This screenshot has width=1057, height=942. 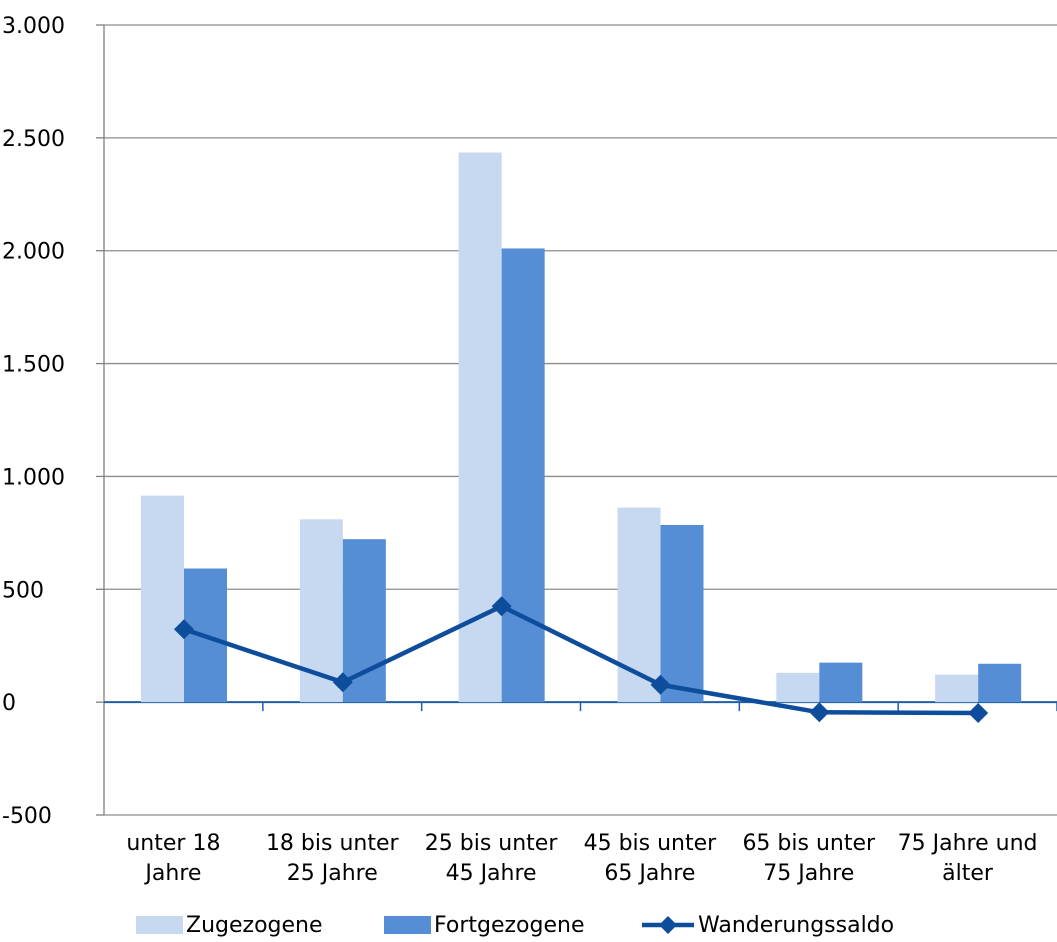 What do you see at coordinates (254, 925) in the screenshot?
I see `legend-label-zugezogene: Zugezogene` at bounding box center [254, 925].